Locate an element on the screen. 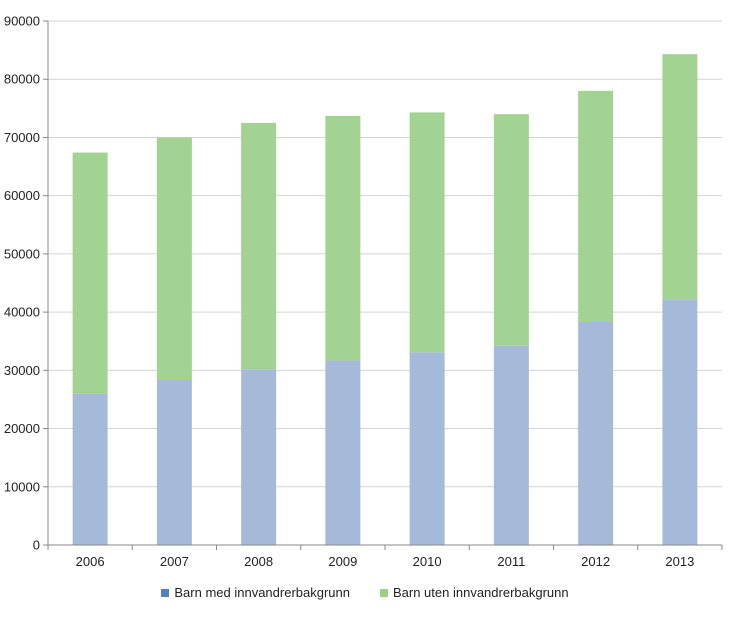 Image resolution: width=730 pixels, height=619 pixels. y-tick-label: 40000 is located at coordinates (22, 312).